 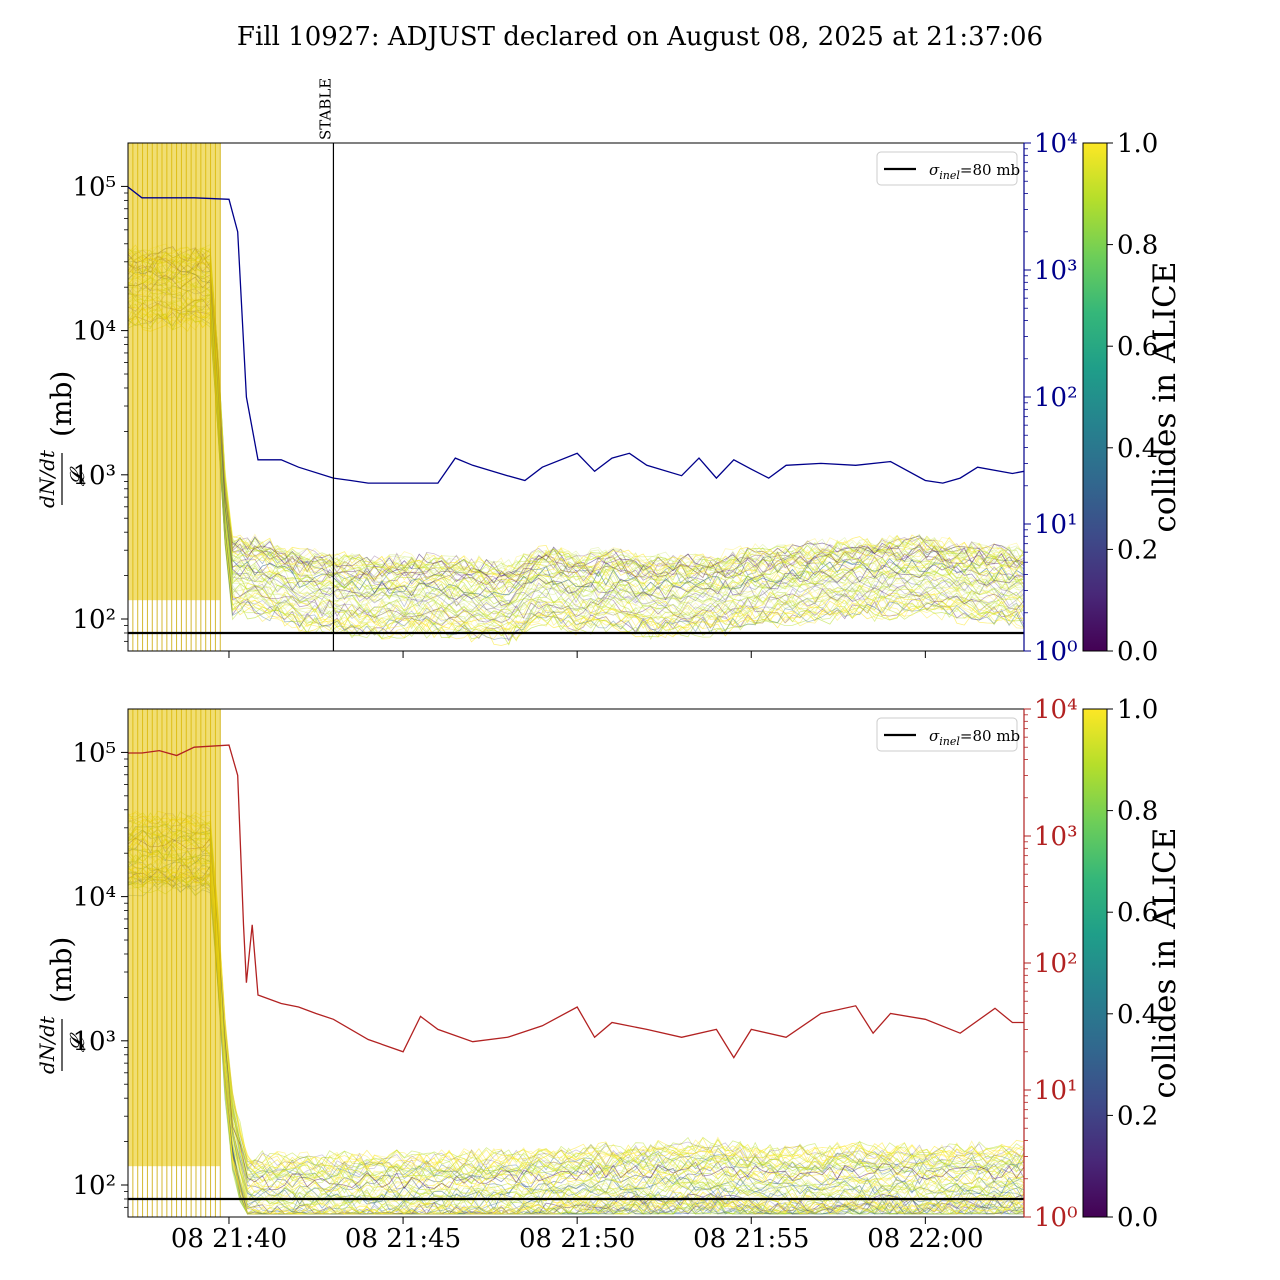 I want to click on legend: σinel=80 mb, so click(x=948, y=168).